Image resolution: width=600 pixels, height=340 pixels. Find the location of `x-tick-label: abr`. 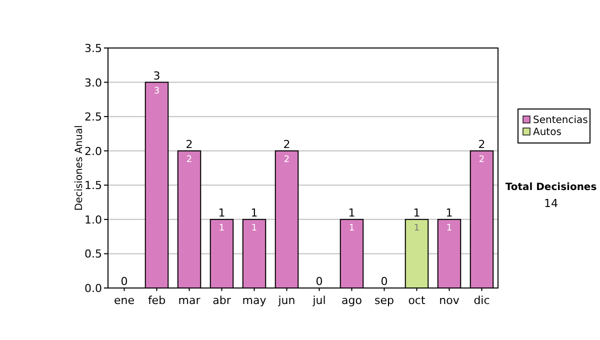

x-tick-label: abr is located at coordinates (222, 300).